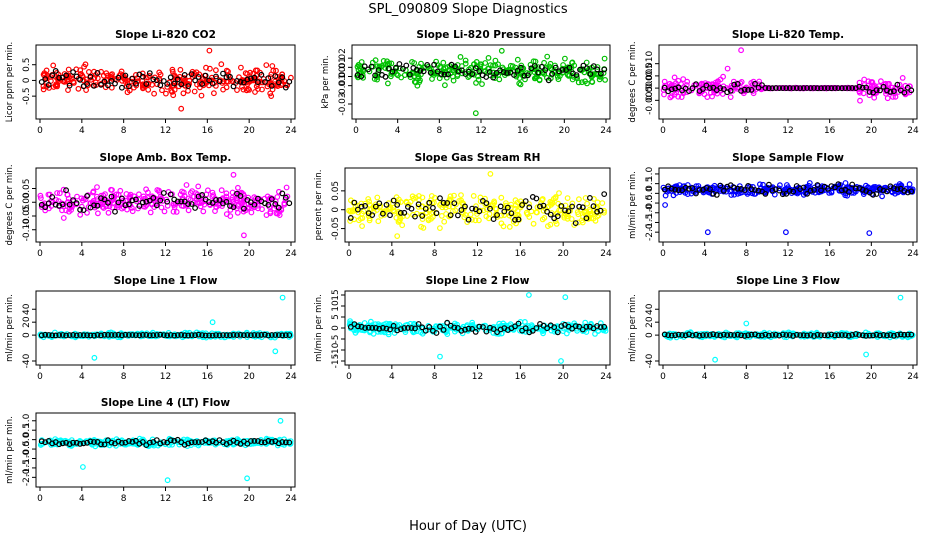 The width and height of the screenshot is (936, 540). What do you see at coordinates (650, 360) in the screenshot?
I see `y-tick-label: -40` at bounding box center [650, 360].